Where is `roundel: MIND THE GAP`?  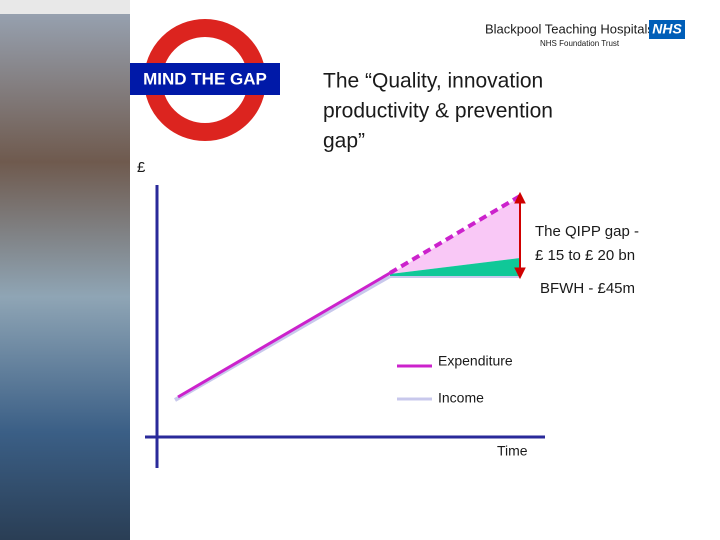 roundel: MIND THE GAP is located at coordinates (205, 80).